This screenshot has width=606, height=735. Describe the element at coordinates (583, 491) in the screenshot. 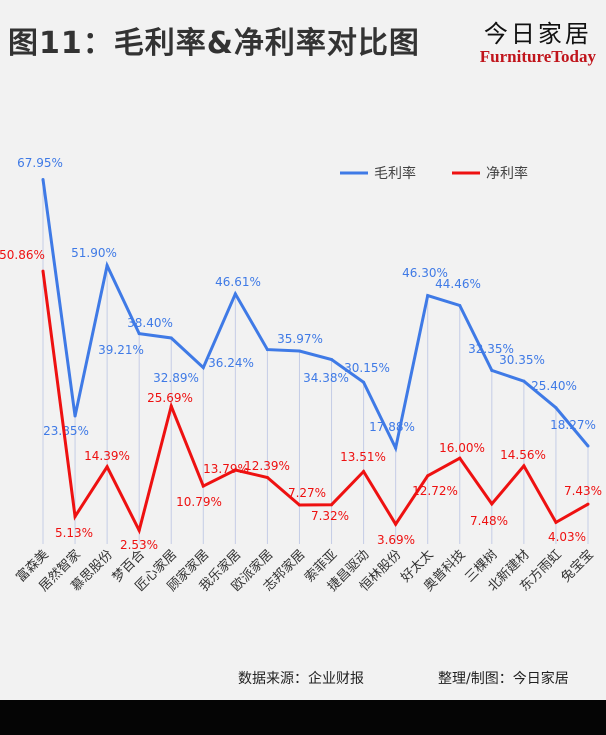

I see `data-label: 7.43%` at that location.